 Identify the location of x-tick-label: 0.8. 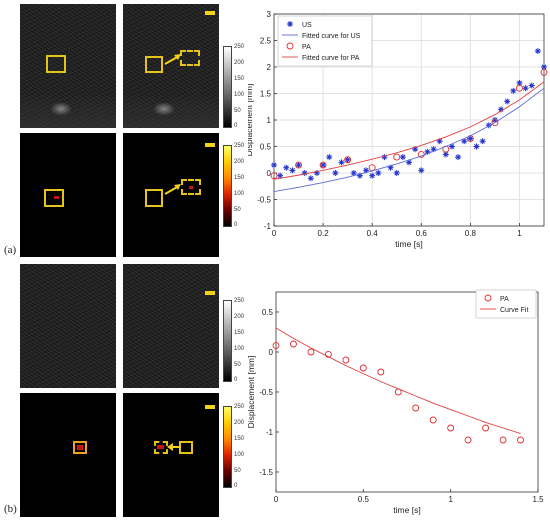
(471, 233).